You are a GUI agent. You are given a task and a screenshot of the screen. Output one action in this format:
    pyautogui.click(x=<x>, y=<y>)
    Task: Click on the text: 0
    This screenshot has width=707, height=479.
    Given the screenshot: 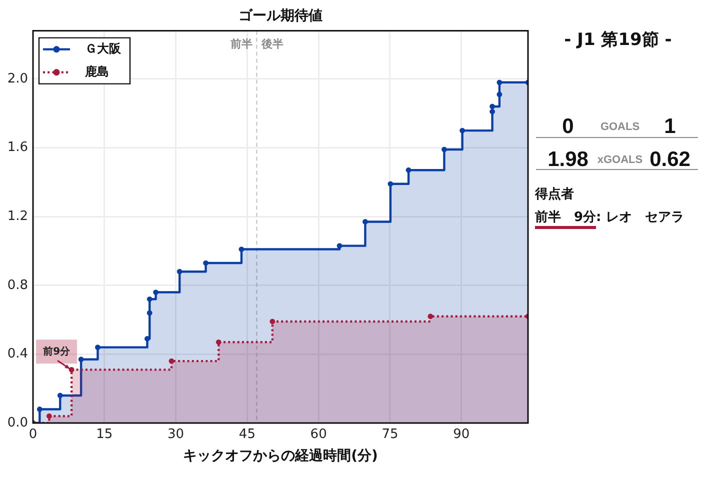 What is the action you would take?
    pyautogui.click(x=568, y=127)
    